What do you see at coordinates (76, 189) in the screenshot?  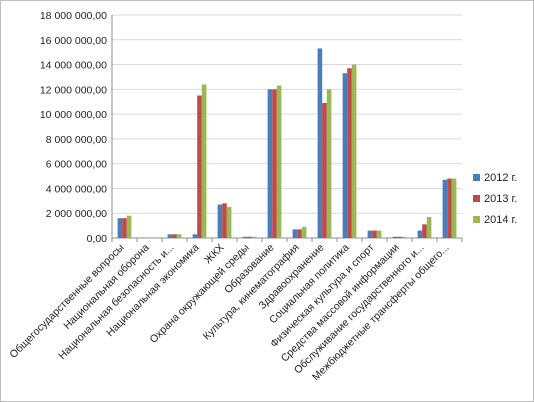 I see `y-tick-label: 4 000 000,00` at bounding box center [76, 189].